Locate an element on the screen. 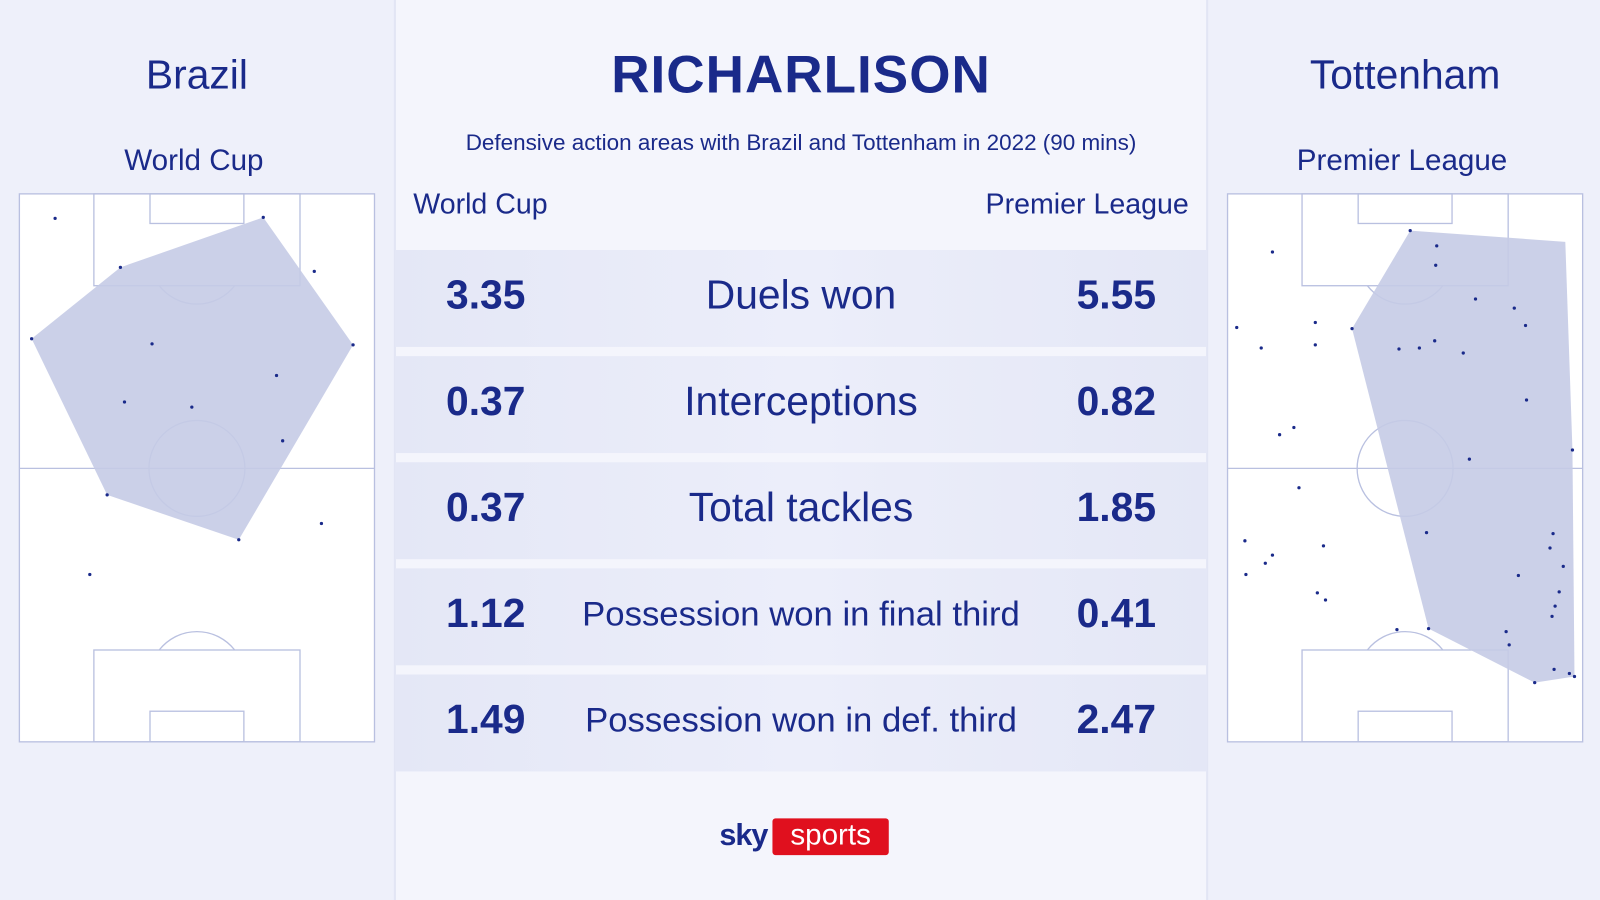 This screenshot has width=1600, height=900. competition: Premier League is located at coordinates (1402, 160).